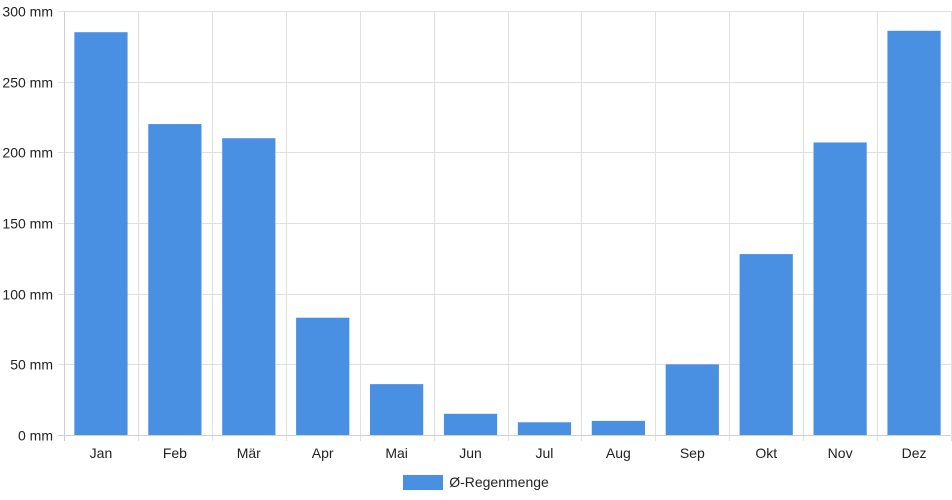 The width and height of the screenshot is (952, 500). Describe the element at coordinates (618, 453) in the screenshot. I see `x-tick-label: Aug` at that location.